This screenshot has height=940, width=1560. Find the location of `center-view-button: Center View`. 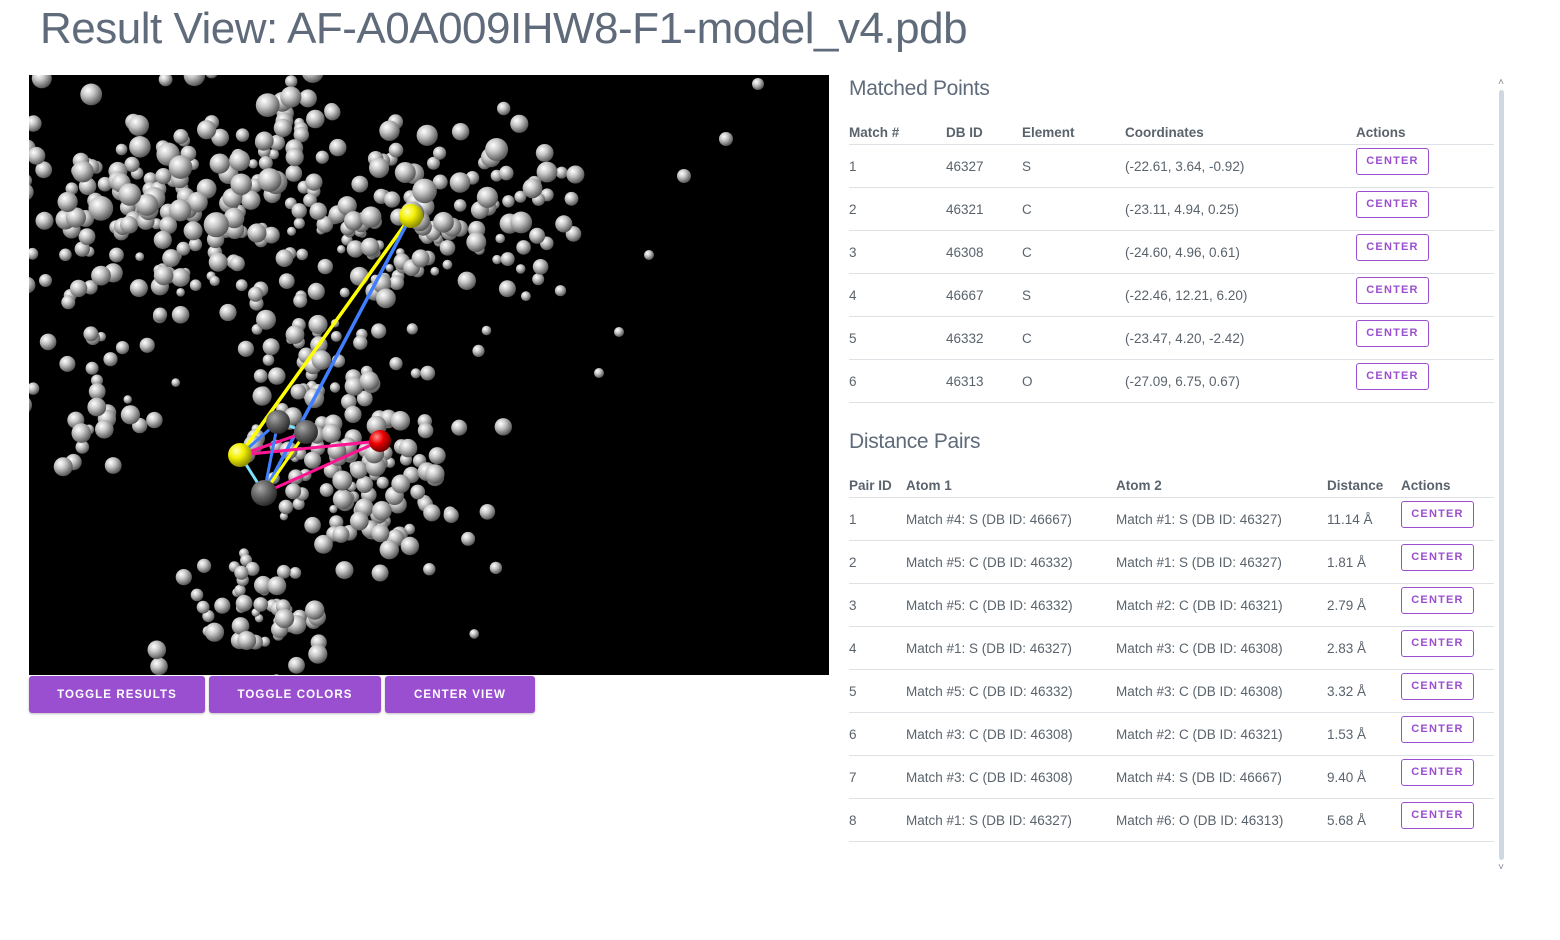

center-view-button: Center View is located at coordinates (460, 694).